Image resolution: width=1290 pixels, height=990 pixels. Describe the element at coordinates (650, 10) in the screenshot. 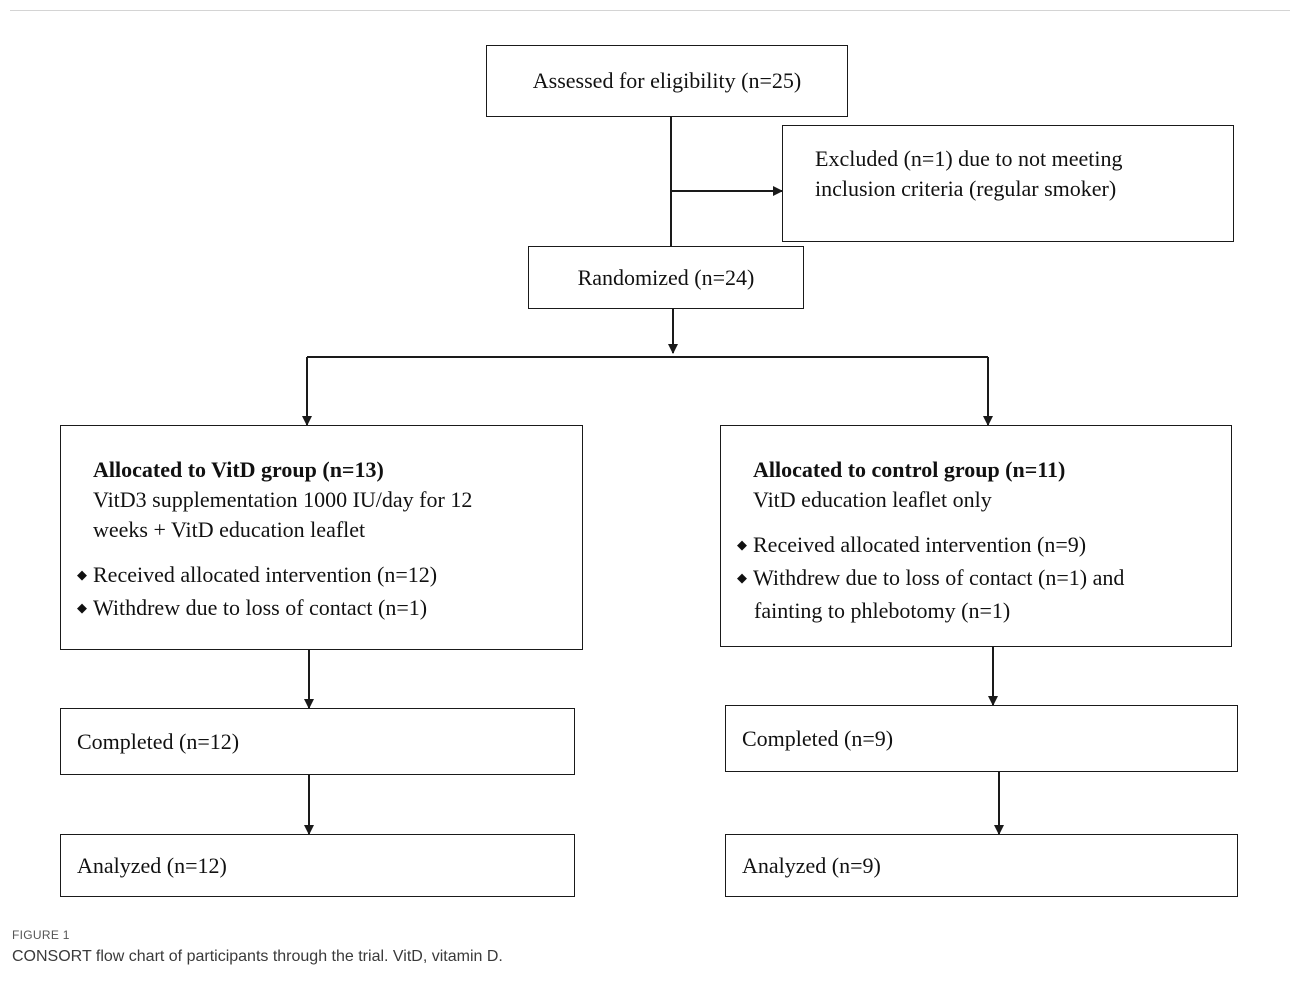

I see `top-divider` at that location.